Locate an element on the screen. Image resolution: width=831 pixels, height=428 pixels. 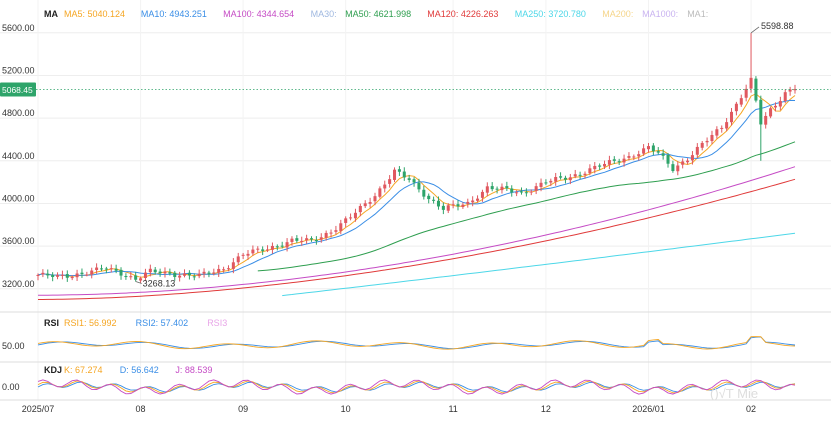
high-marker-line is located at coordinates (755, 30).